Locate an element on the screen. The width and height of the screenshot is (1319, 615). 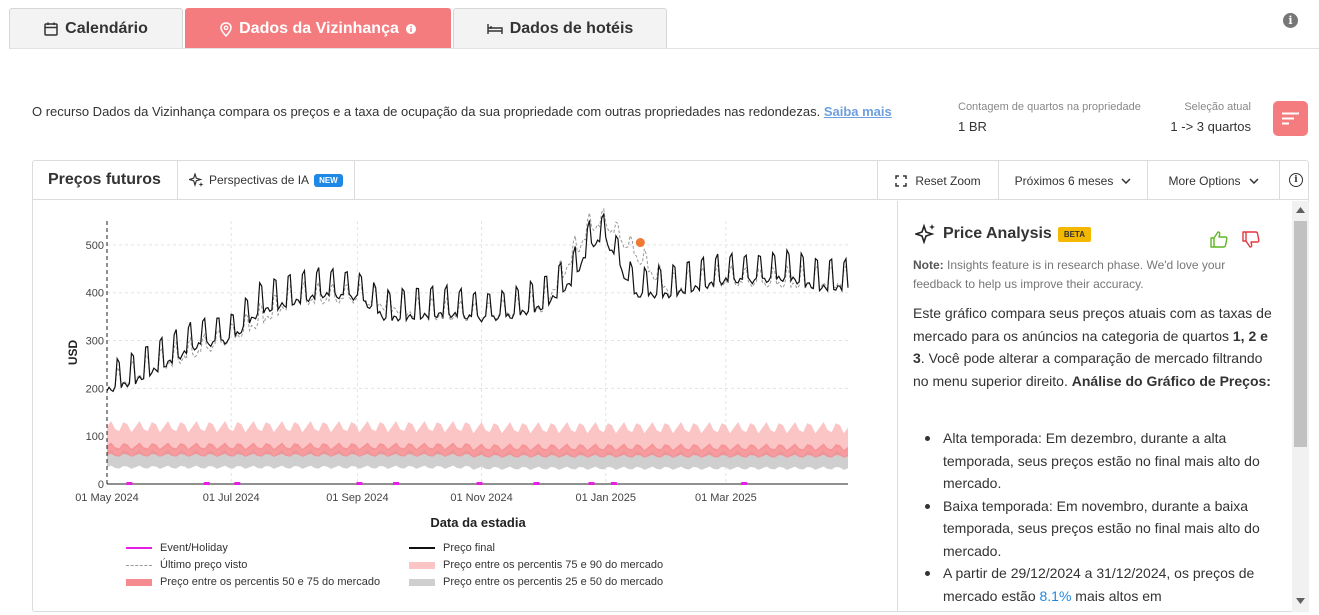
y-tick-label: 300 is located at coordinates (95, 342).